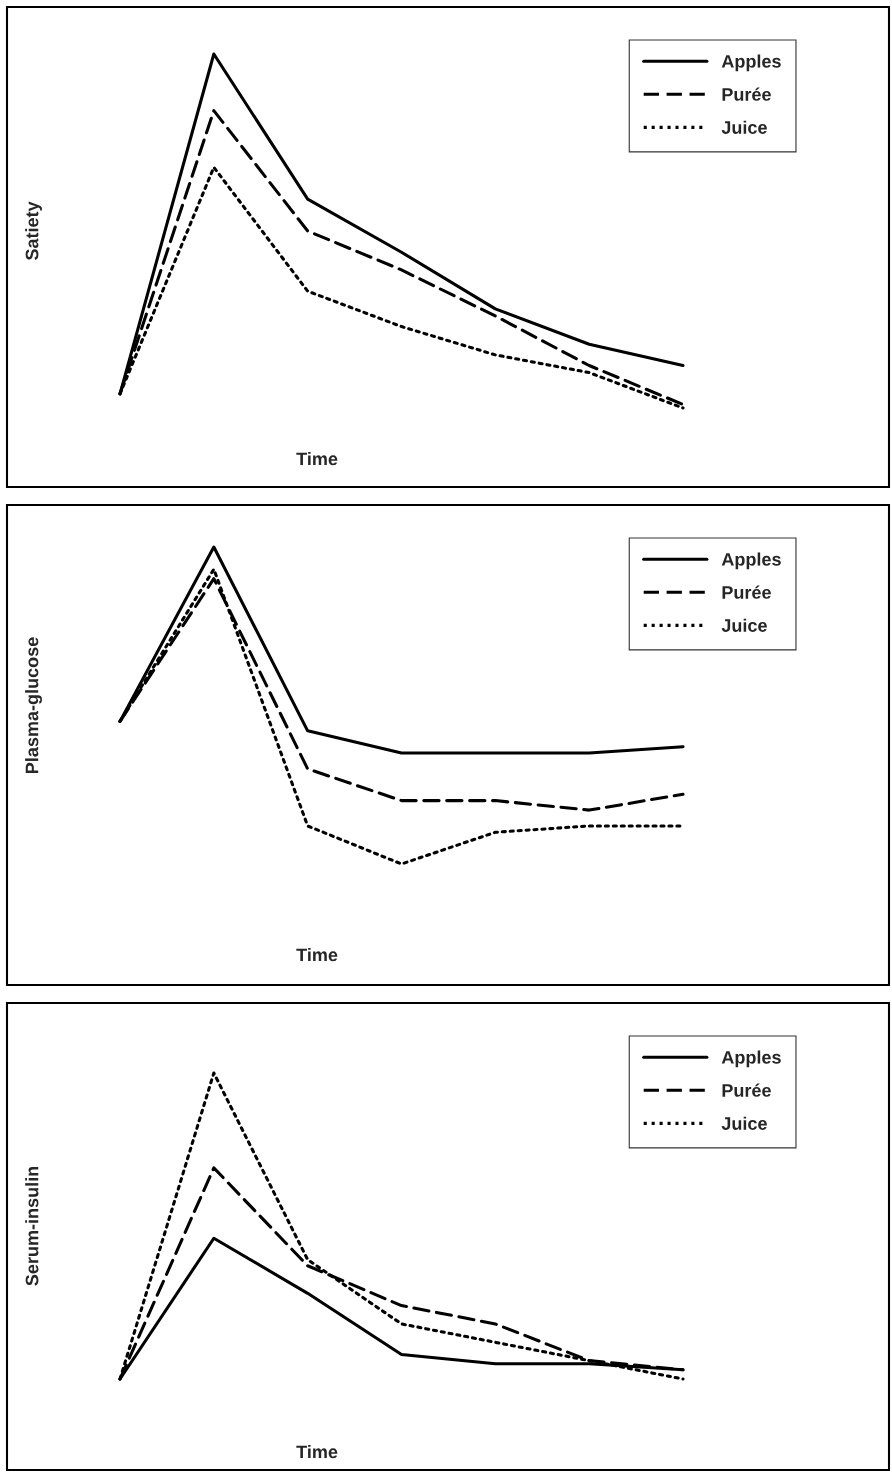 This screenshot has height=1477, width=892. What do you see at coordinates (33, 231) in the screenshot?
I see `y-axis-title: Satiety` at bounding box center [33, 231].